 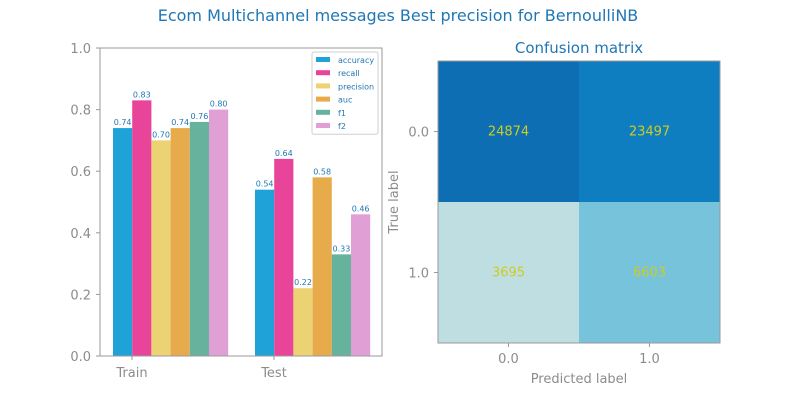 I want to click on y-tick-label: 0.4, so click(x=80, y=234).